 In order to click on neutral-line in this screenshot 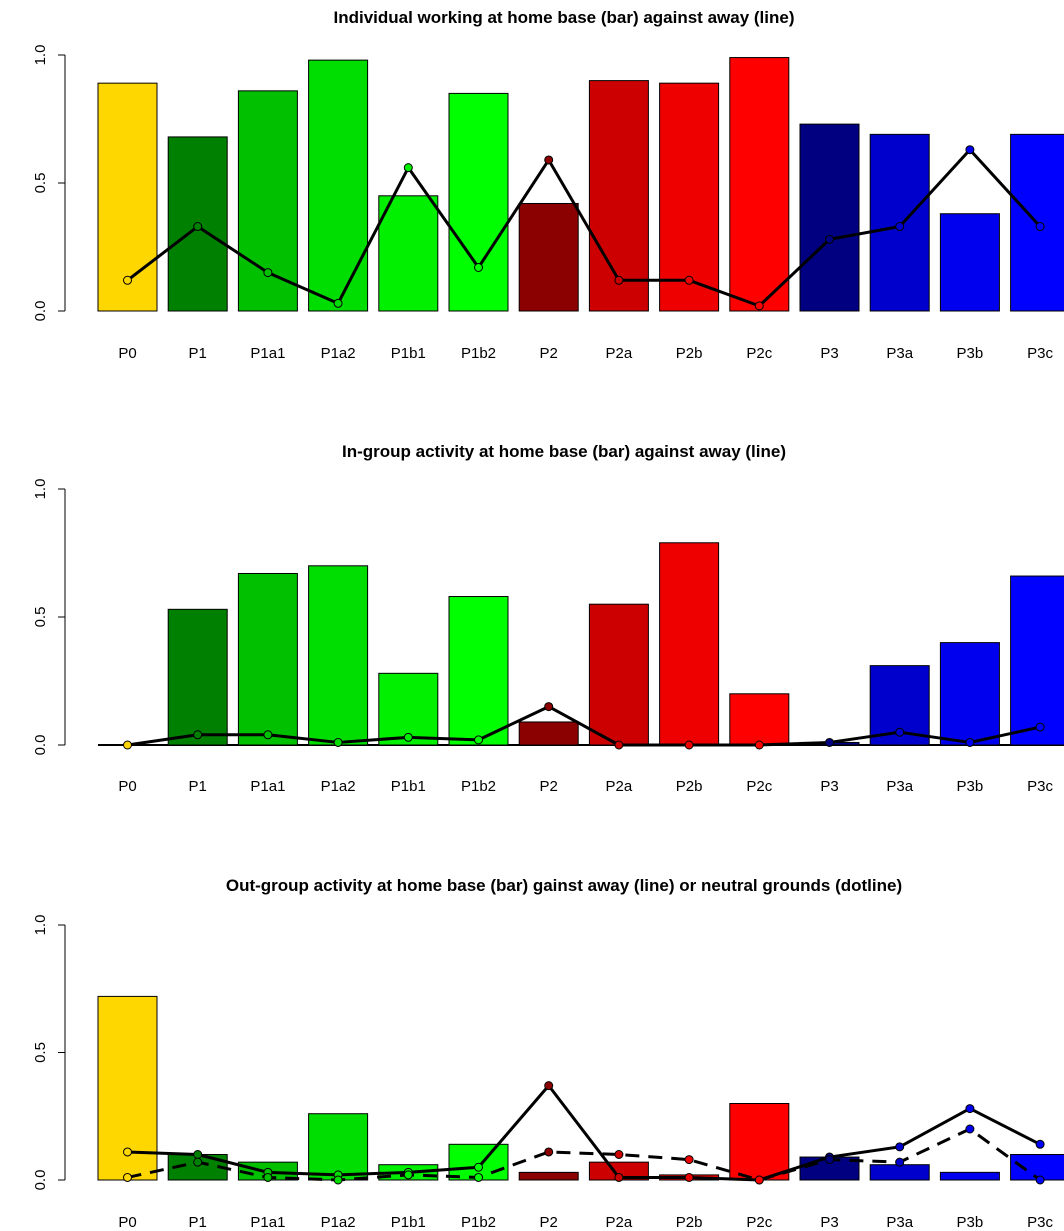, I will do `click(584, 1154)`.